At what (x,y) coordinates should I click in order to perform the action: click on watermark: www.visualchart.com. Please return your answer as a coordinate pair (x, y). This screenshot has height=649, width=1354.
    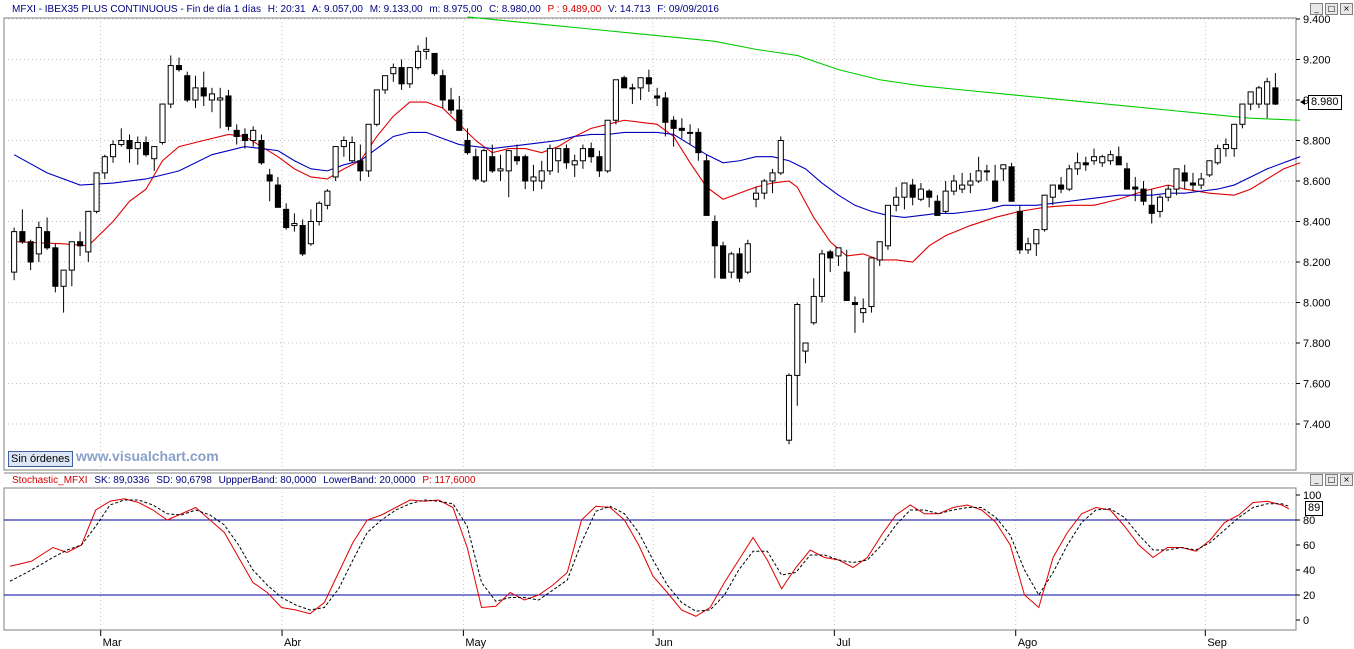
    Looking at the image, I should click on (147, 456).